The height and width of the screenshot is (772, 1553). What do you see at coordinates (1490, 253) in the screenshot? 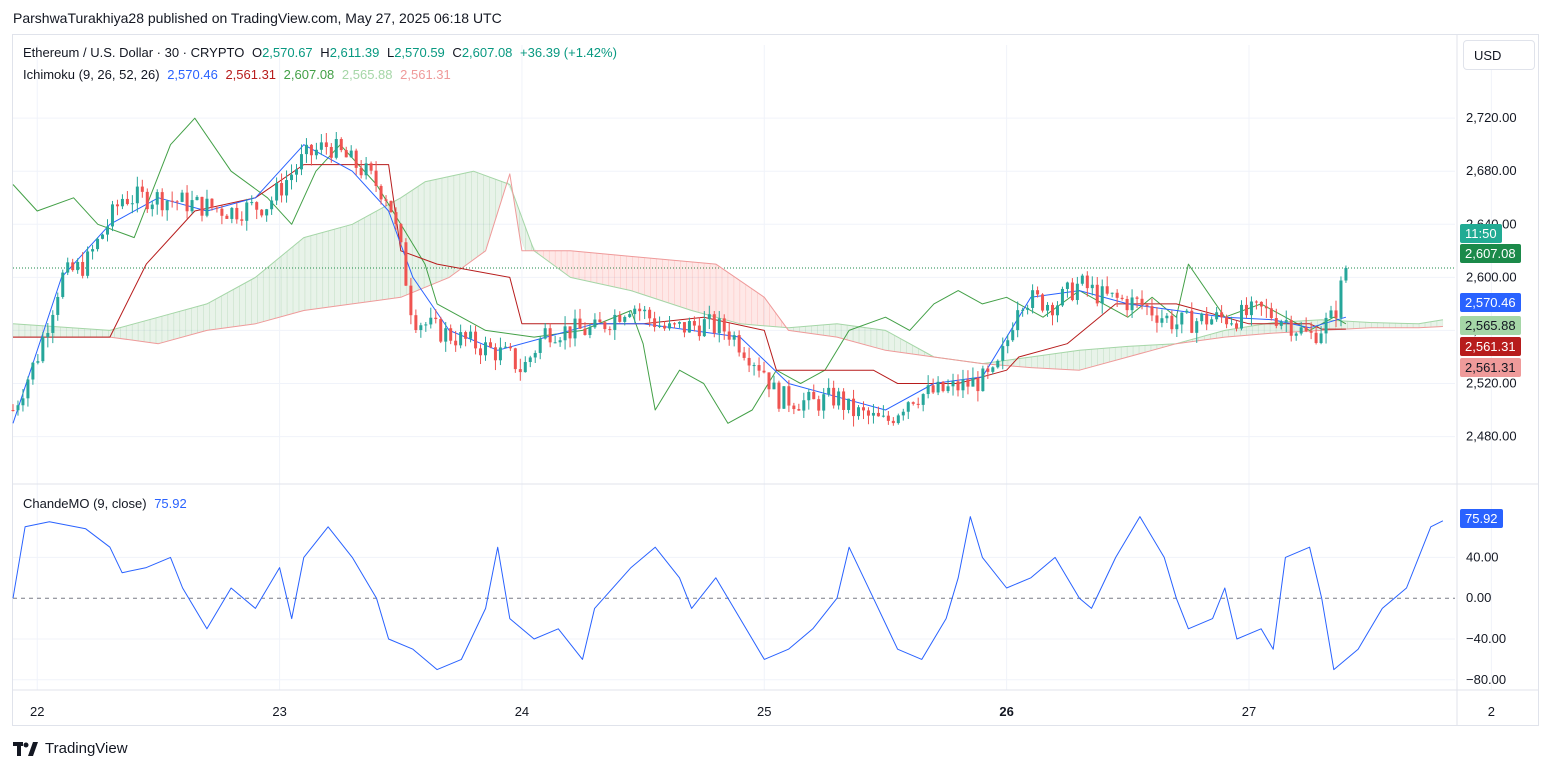
I see `last-price-tag: 2,607.08` at bounding box center [1490, 253].